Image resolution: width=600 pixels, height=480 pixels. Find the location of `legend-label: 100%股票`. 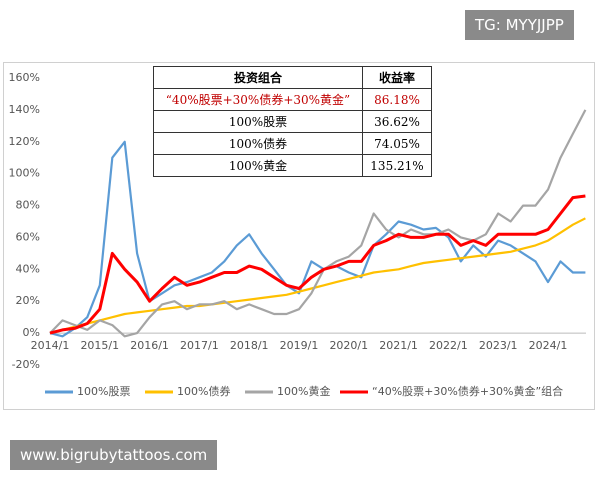

legend-label: 100%股票 is located at coordinates (103, 391).